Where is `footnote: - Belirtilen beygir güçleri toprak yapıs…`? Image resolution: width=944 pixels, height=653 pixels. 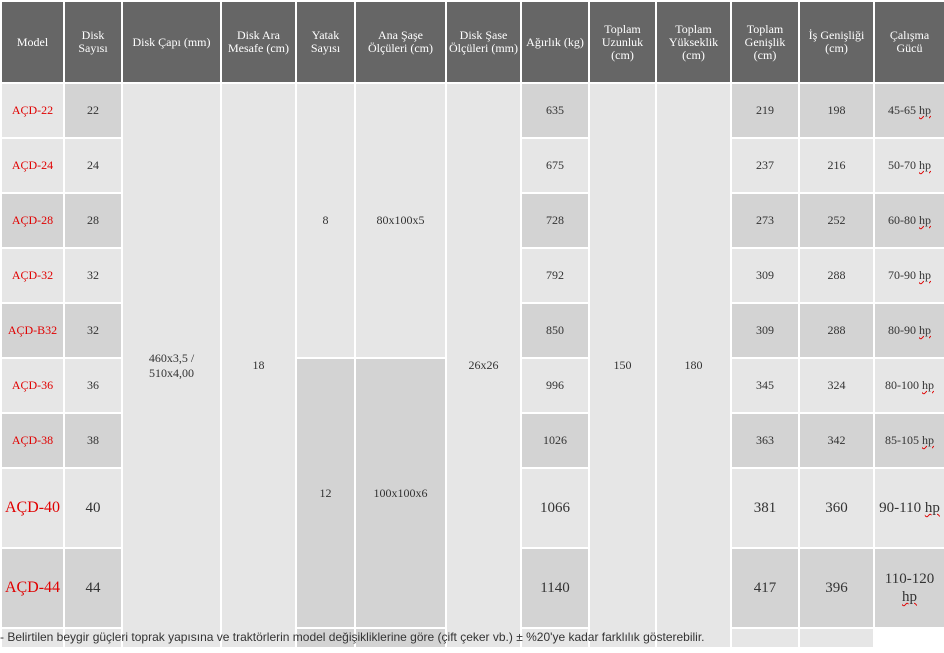 footnote: - Belirtilen beygir güçleri toprak yapıs… is located at coordinates (352, 637).